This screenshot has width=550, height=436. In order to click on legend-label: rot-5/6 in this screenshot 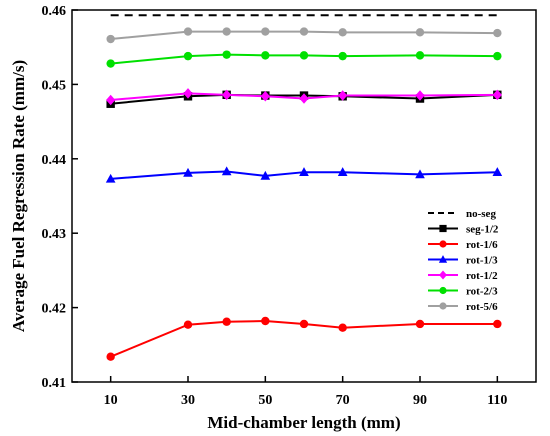, I will do `click(482, 307)`.